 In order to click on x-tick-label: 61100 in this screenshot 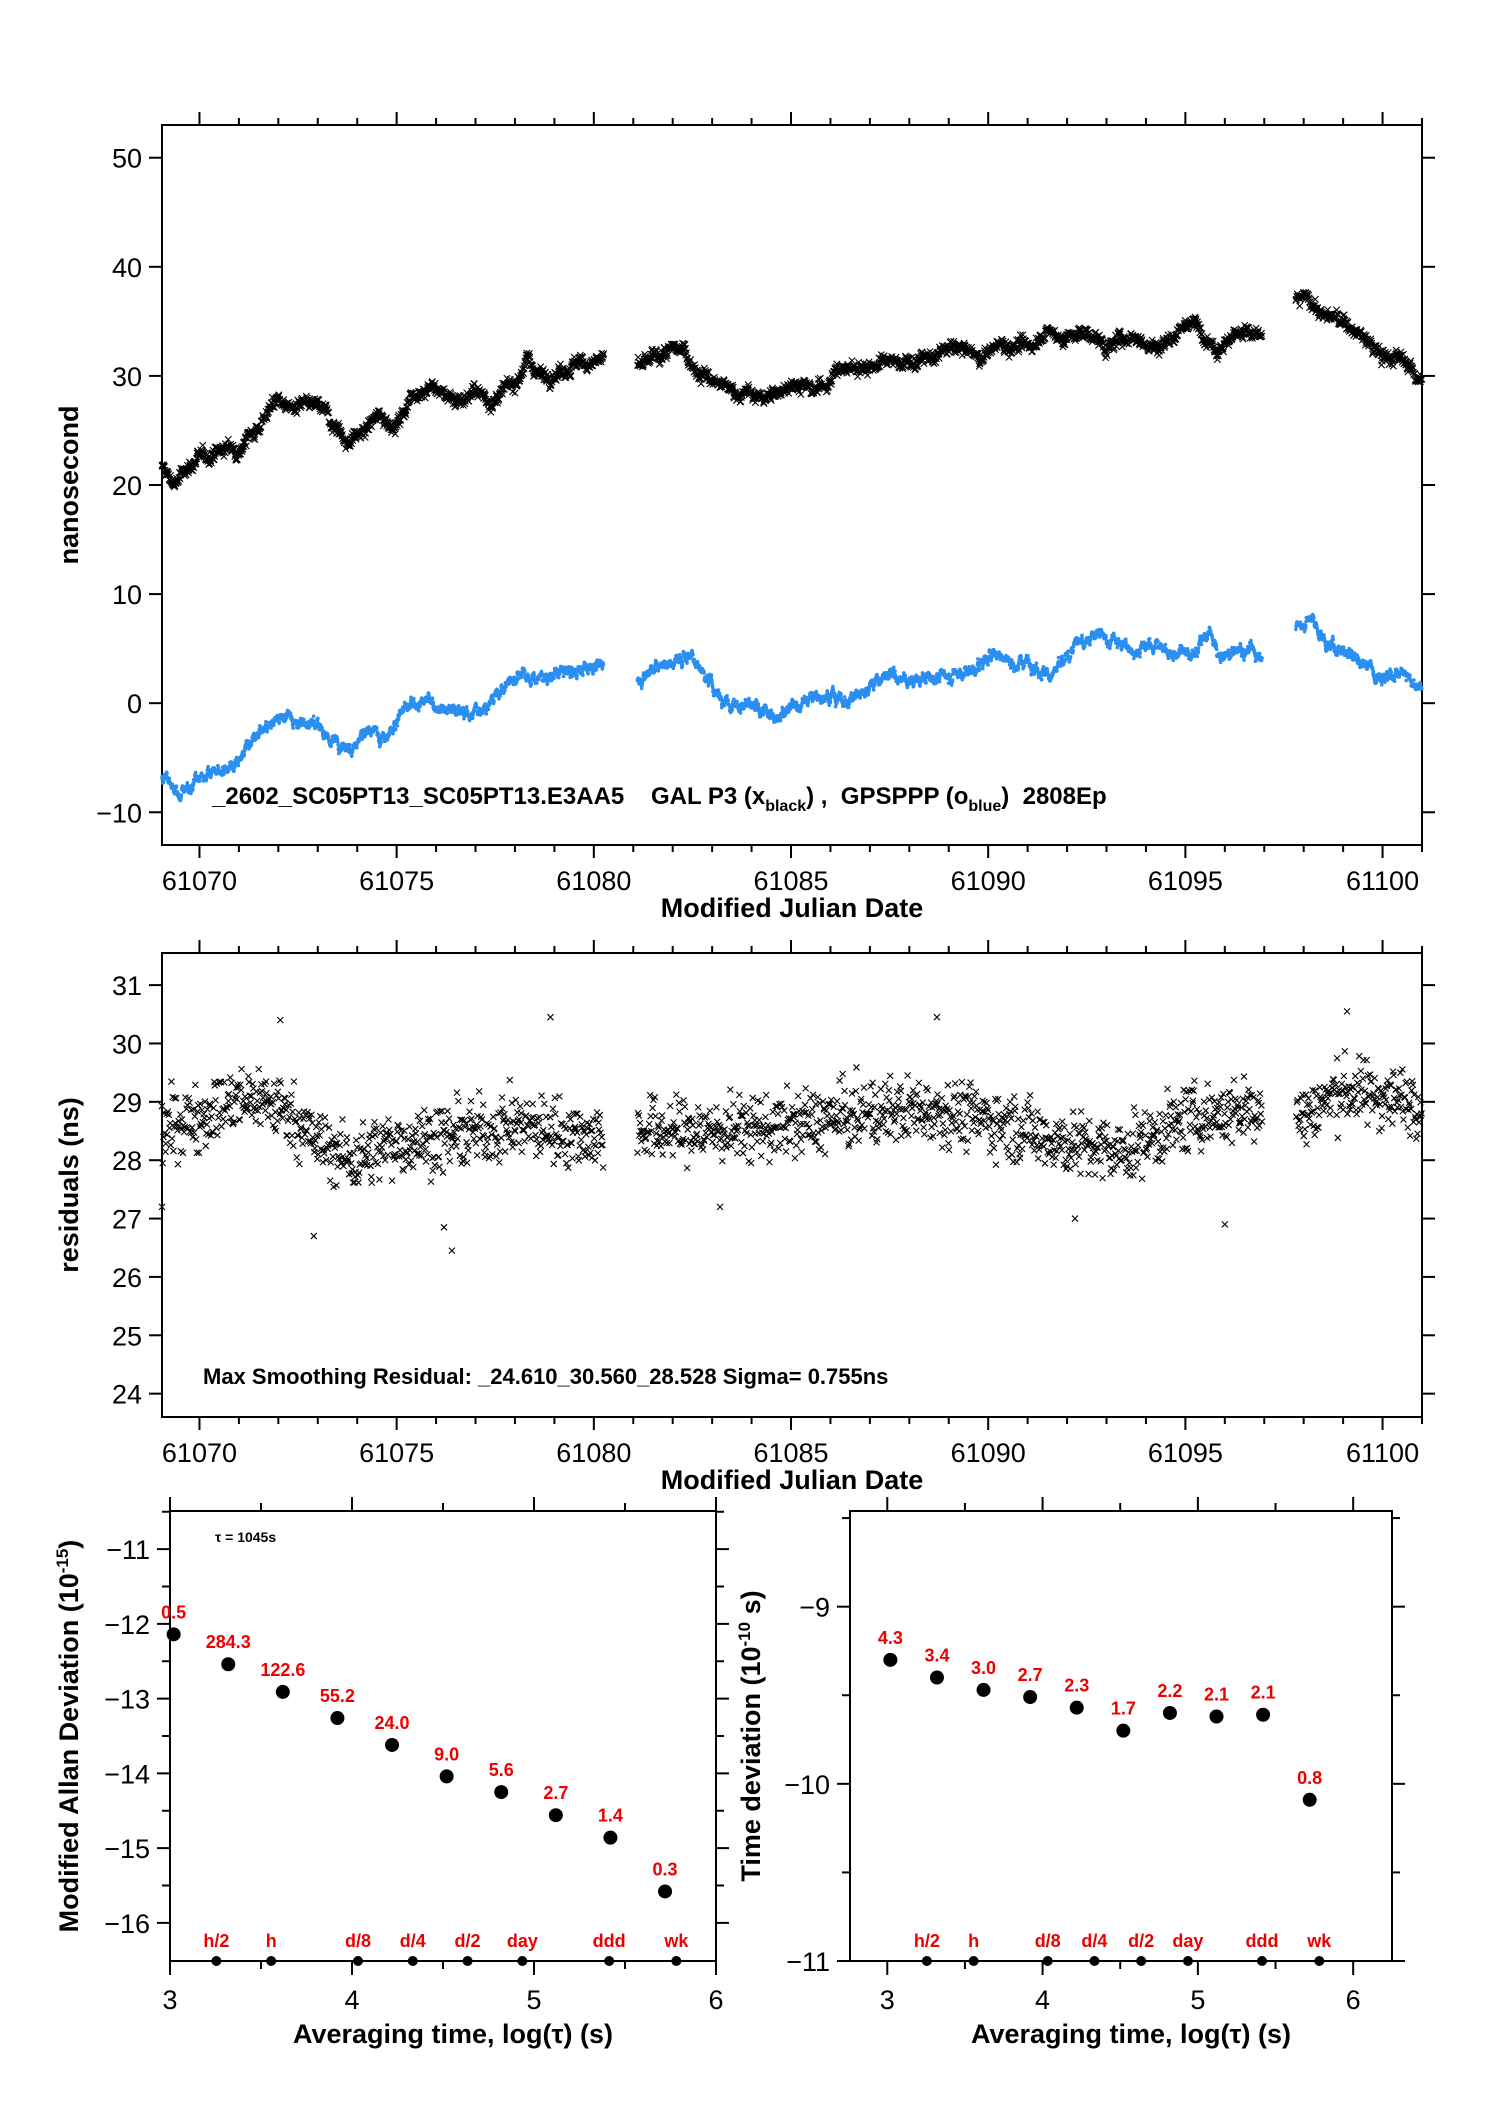, I will do `click(1382, 881)`.